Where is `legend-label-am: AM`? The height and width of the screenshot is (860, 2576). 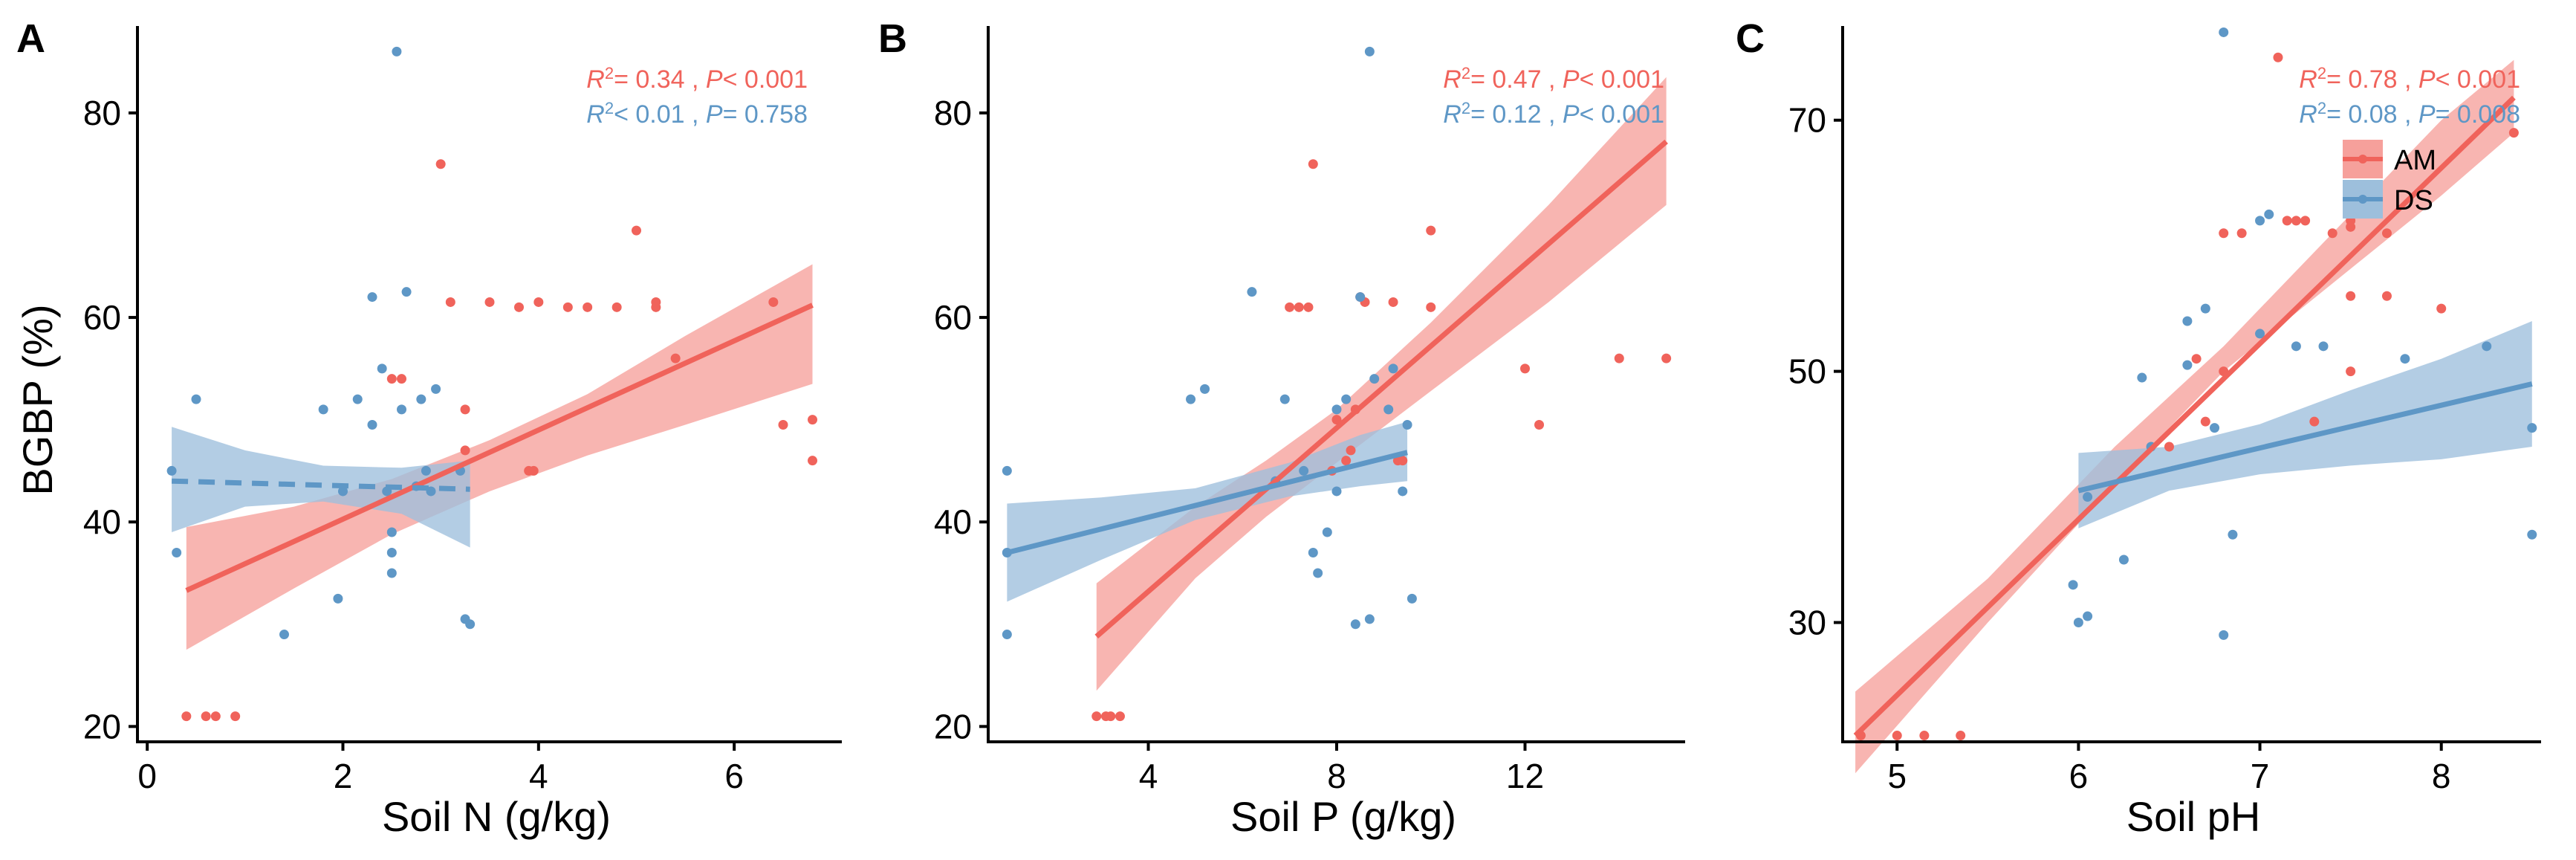 legend-label-am: AM is located at coordinates (2415, 160).